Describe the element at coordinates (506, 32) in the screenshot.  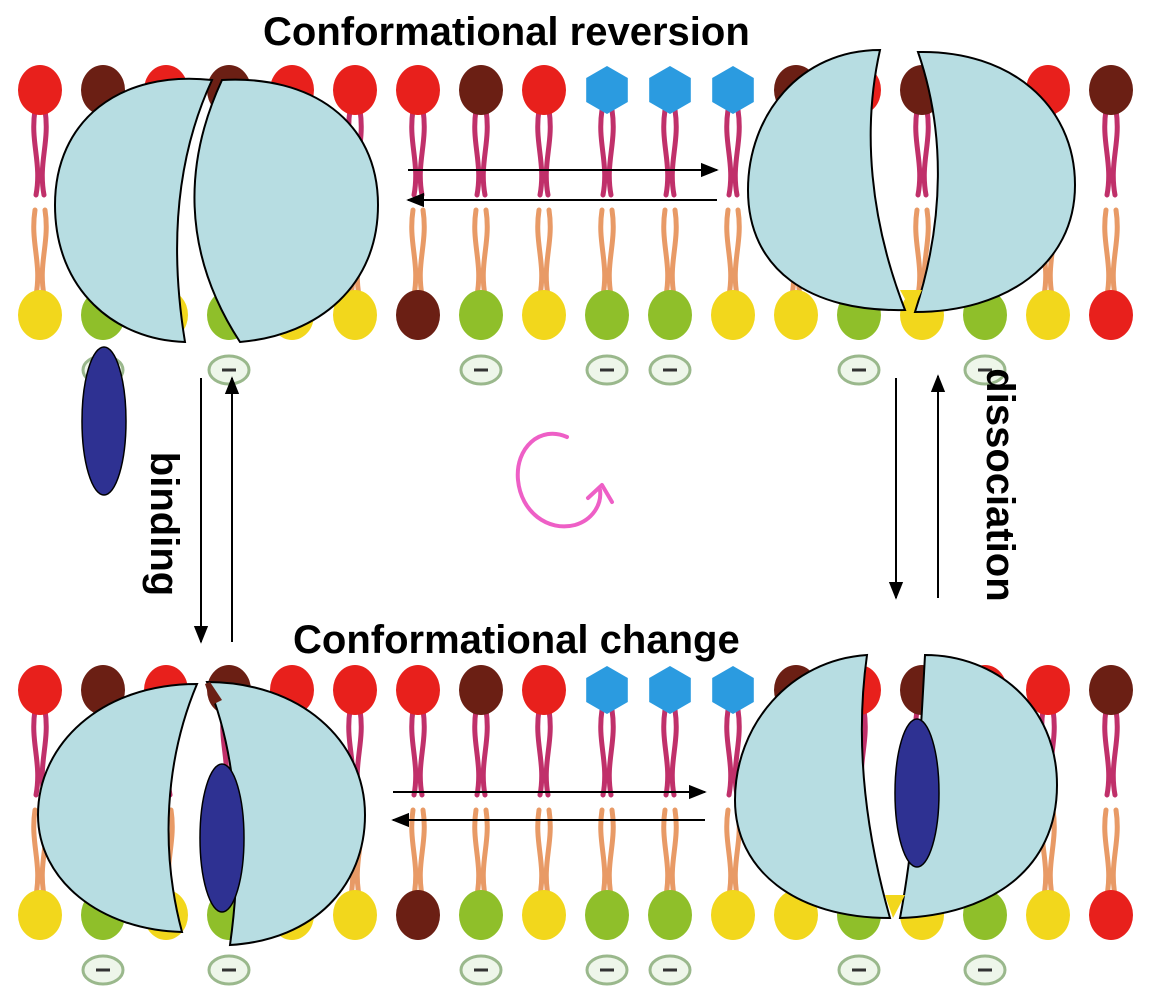
I see `label-conformational-reversion: Conformational reversion` at that location.